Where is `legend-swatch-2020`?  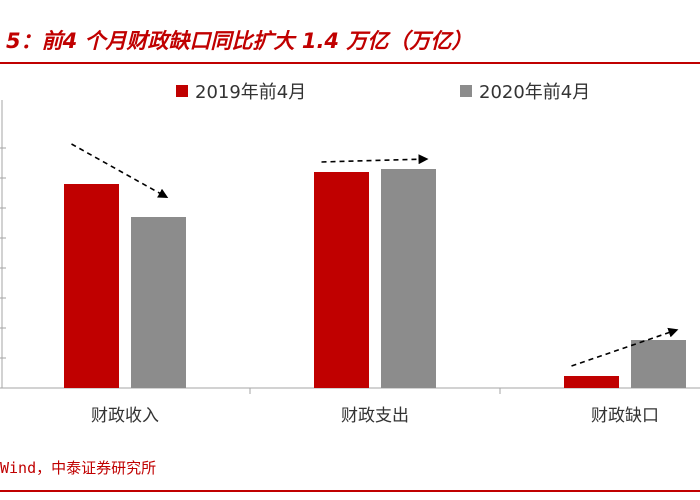 legend-swatch-2020 is located at coordinates (466, 91).